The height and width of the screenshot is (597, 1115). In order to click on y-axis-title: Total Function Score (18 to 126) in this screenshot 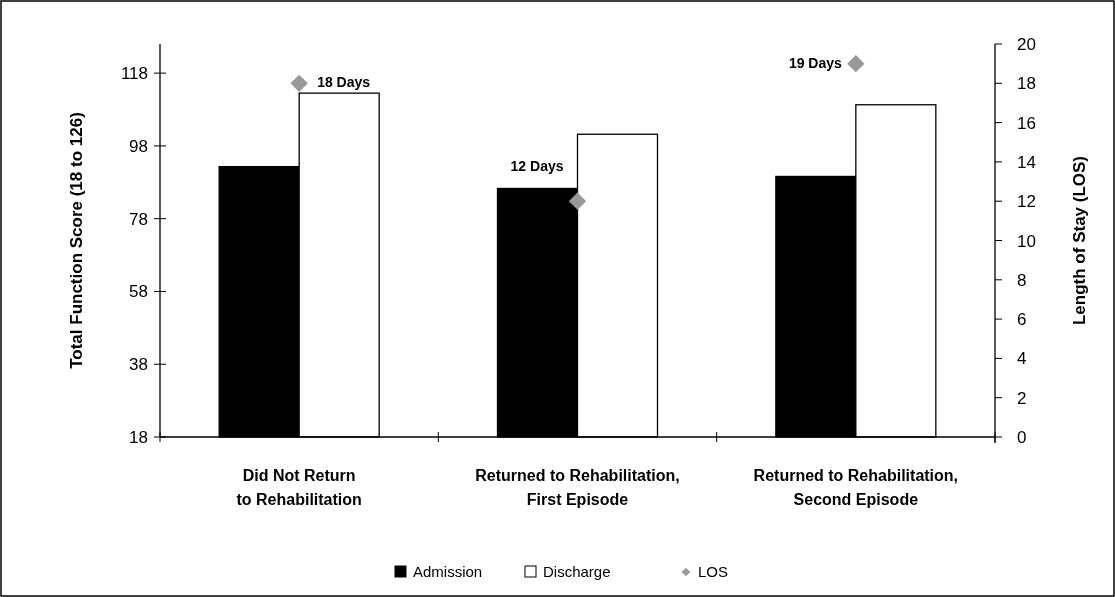, I will do `click(76, 240)`.